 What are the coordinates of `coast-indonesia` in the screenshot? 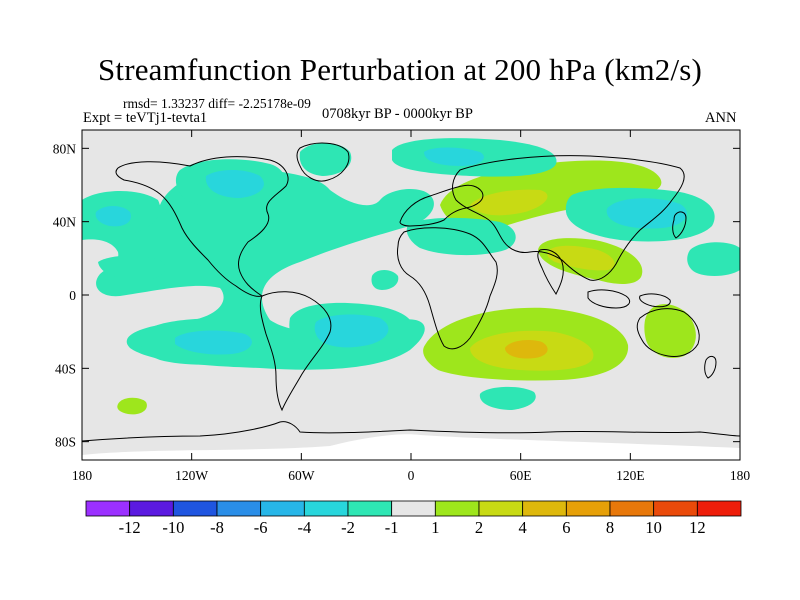 It's located at (629, 299).